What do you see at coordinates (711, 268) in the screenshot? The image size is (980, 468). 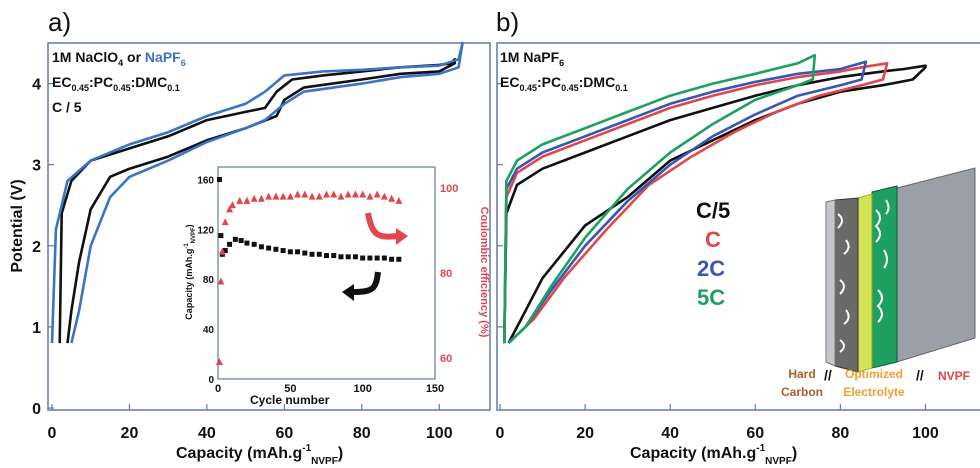 I see `legend-2c: 2C` at bounding box center [711, 268].